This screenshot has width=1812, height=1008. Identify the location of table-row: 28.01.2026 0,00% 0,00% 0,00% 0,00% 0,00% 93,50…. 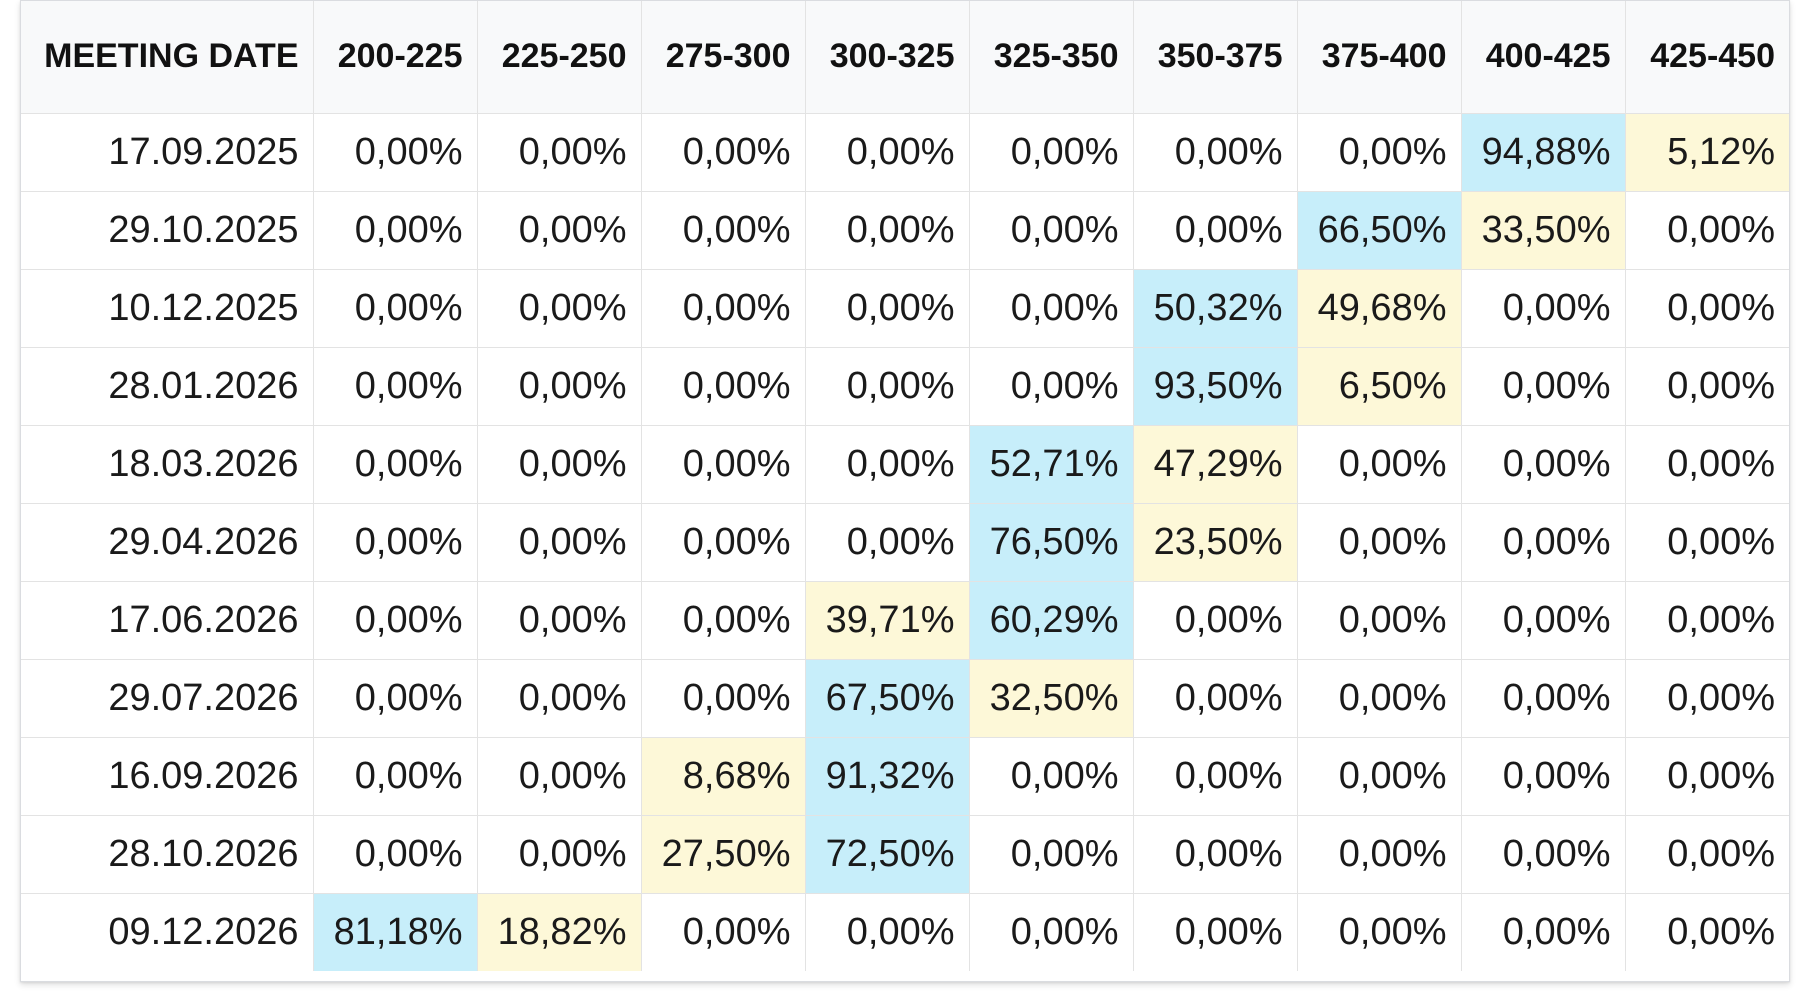
(905, 386).